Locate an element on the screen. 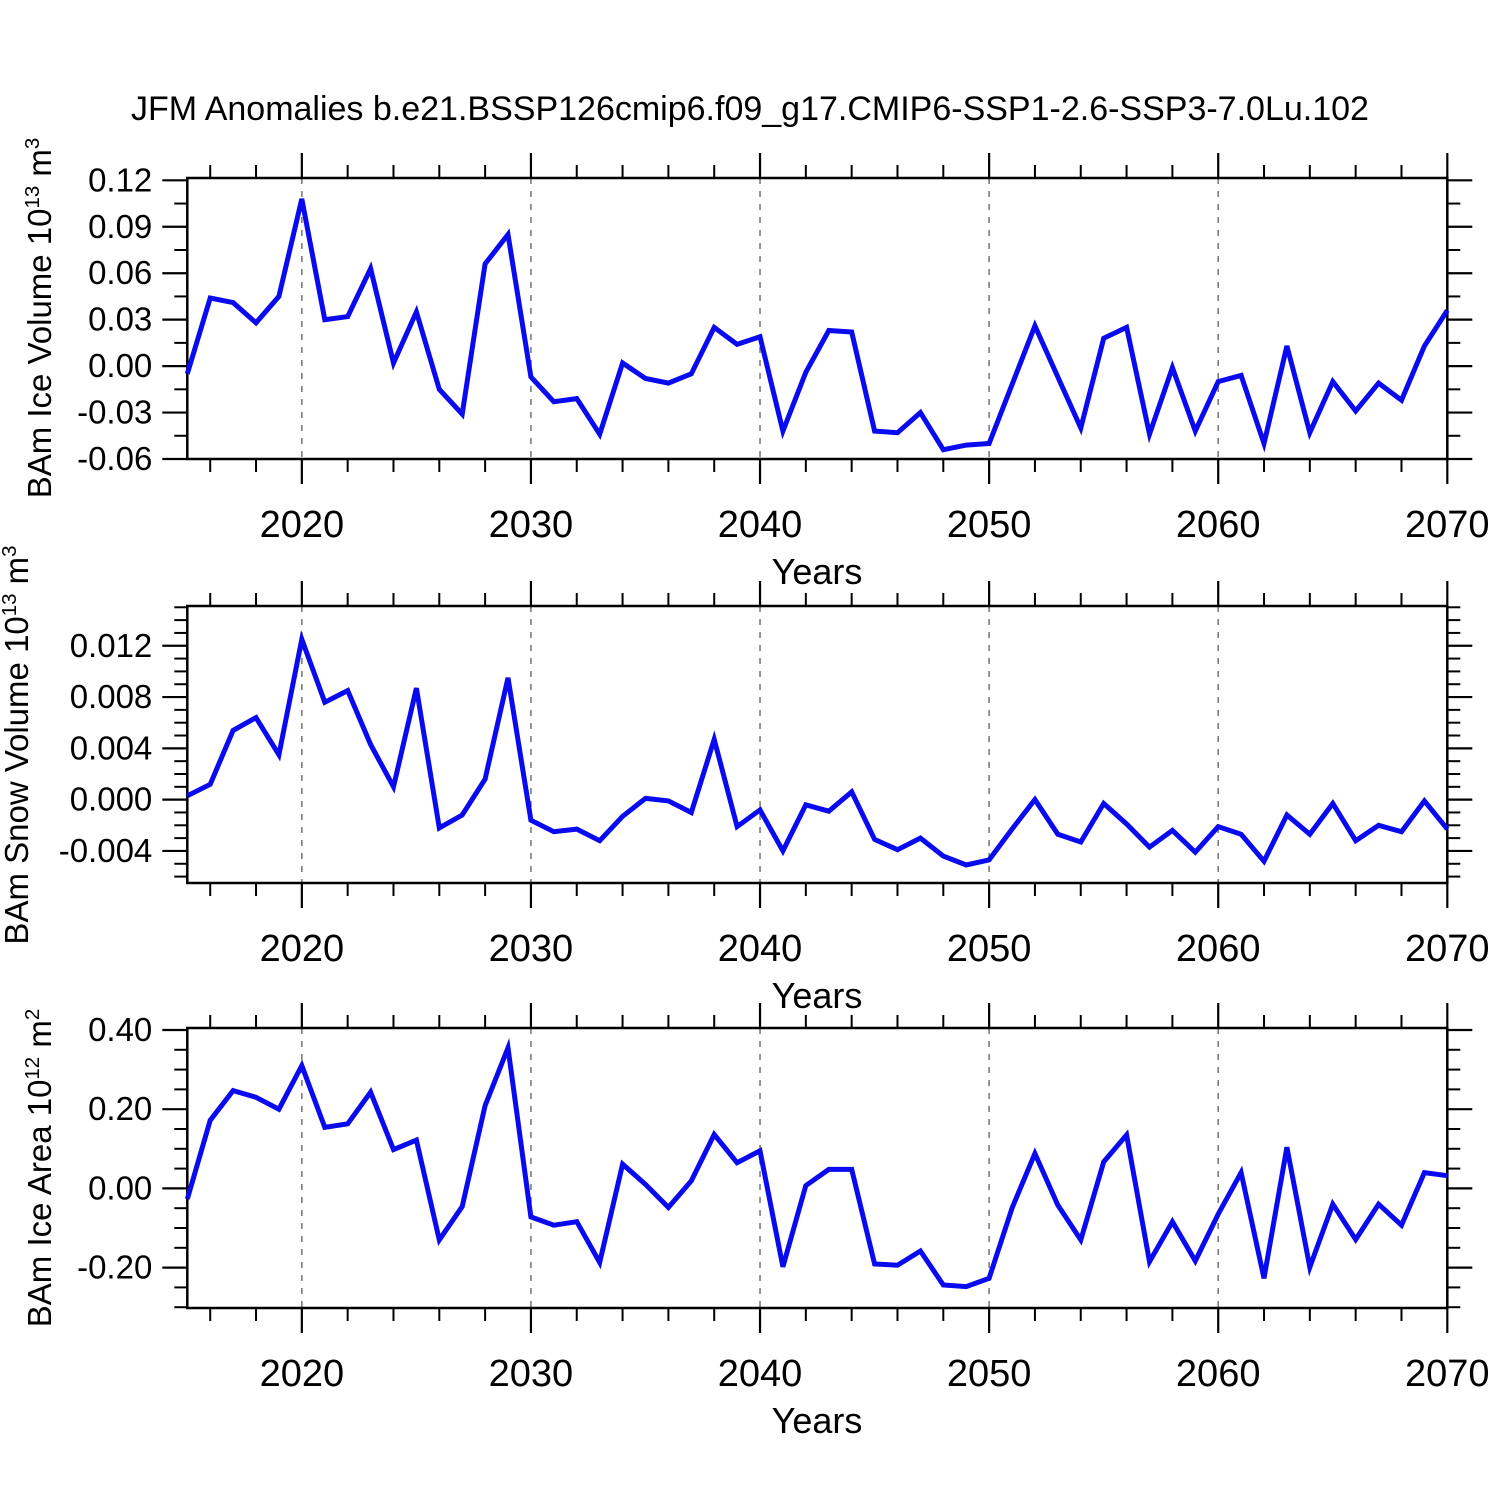 This screenshot has width=1500, height=1500. ice-volume-data-line is located at coordinates (817, 325).